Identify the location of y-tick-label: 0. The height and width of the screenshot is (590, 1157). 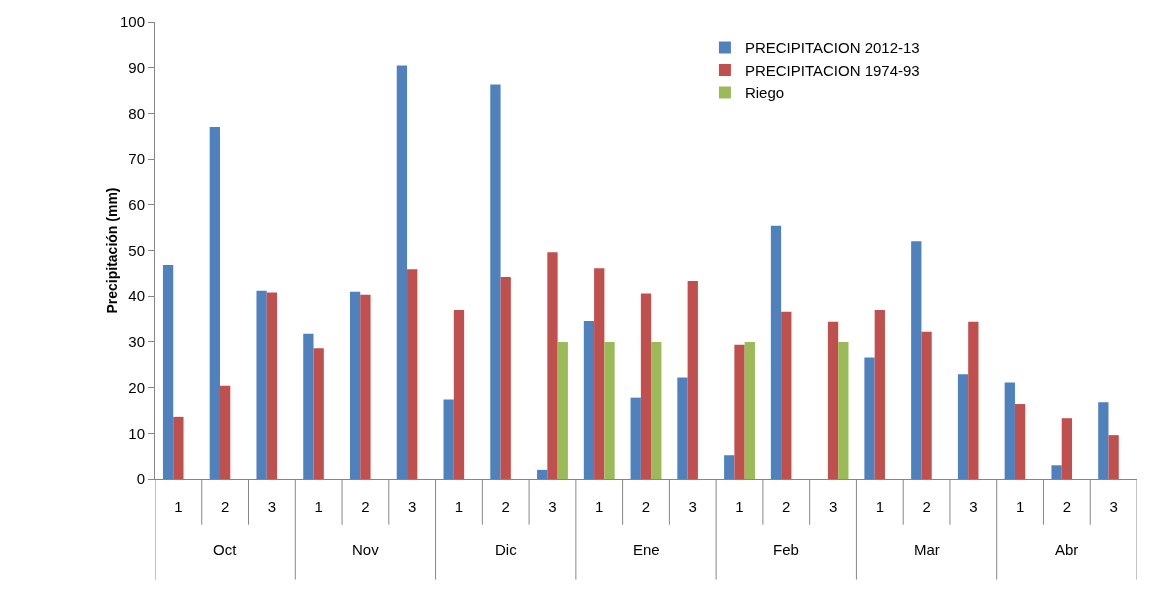
(140, 479).